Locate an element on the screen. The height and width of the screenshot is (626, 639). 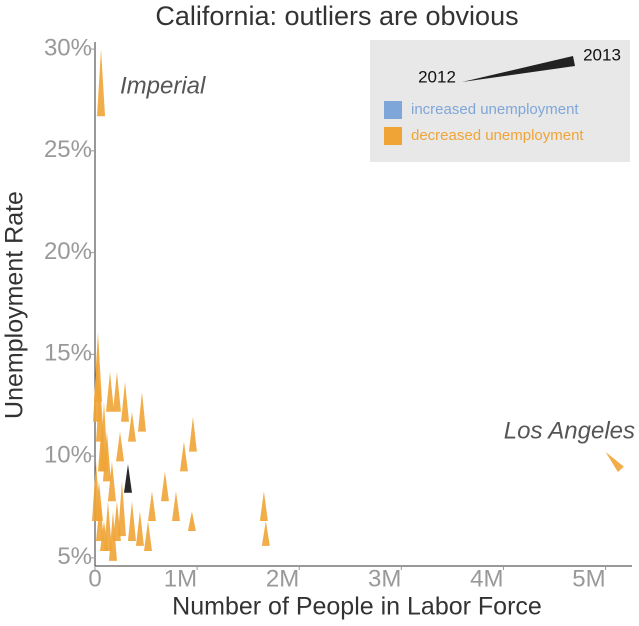
legend-box is located at coordinates (500, 101).